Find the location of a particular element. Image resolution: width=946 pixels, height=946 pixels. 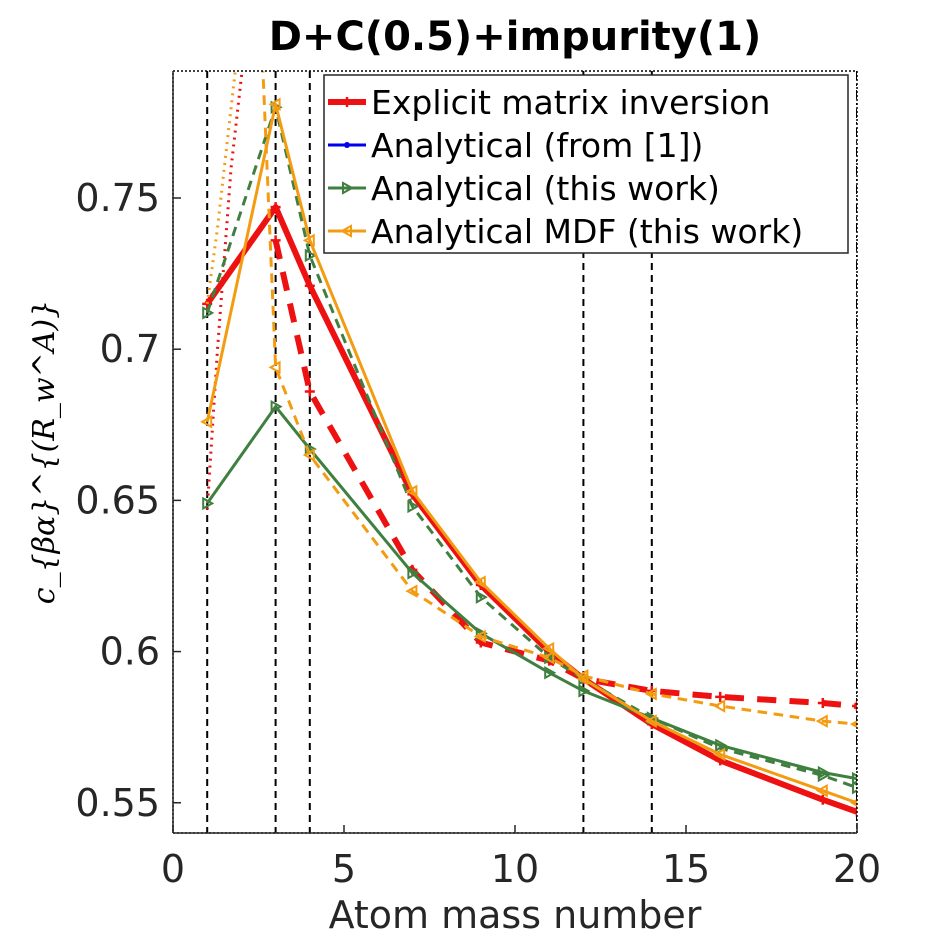

legend-label-analytical-from-1: Analytical (from [1]) is located at coordinates (537, 145).